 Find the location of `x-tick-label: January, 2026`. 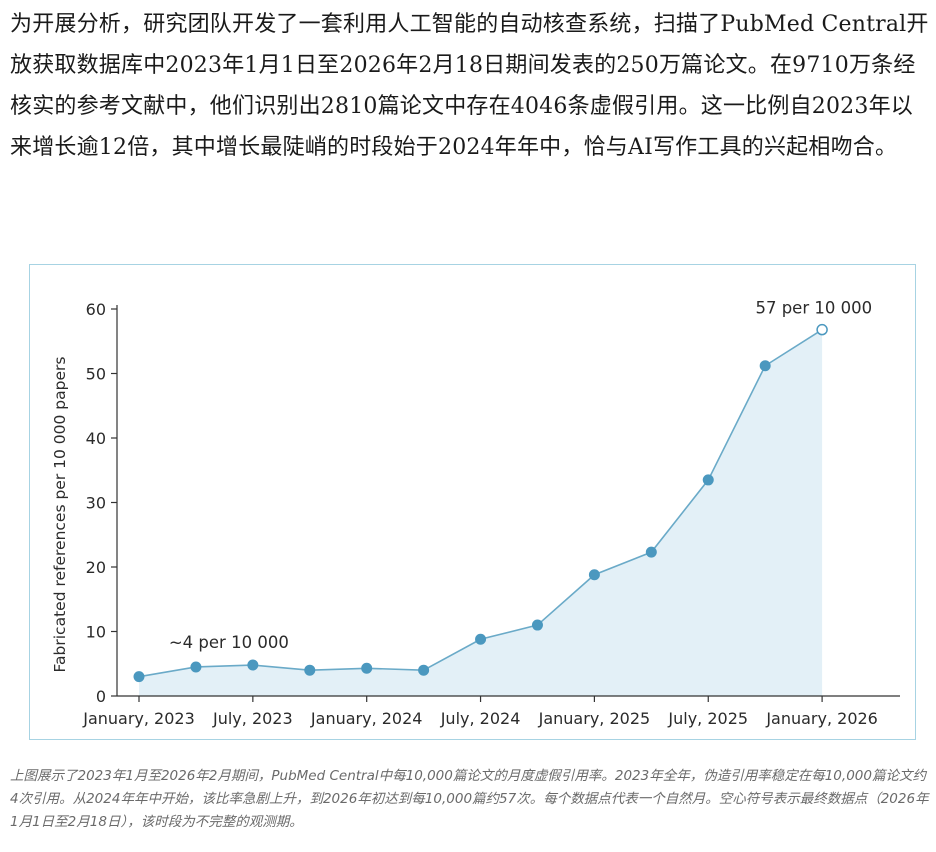

x-tick-label: January, 2026 is located at coordinates (821, 718).